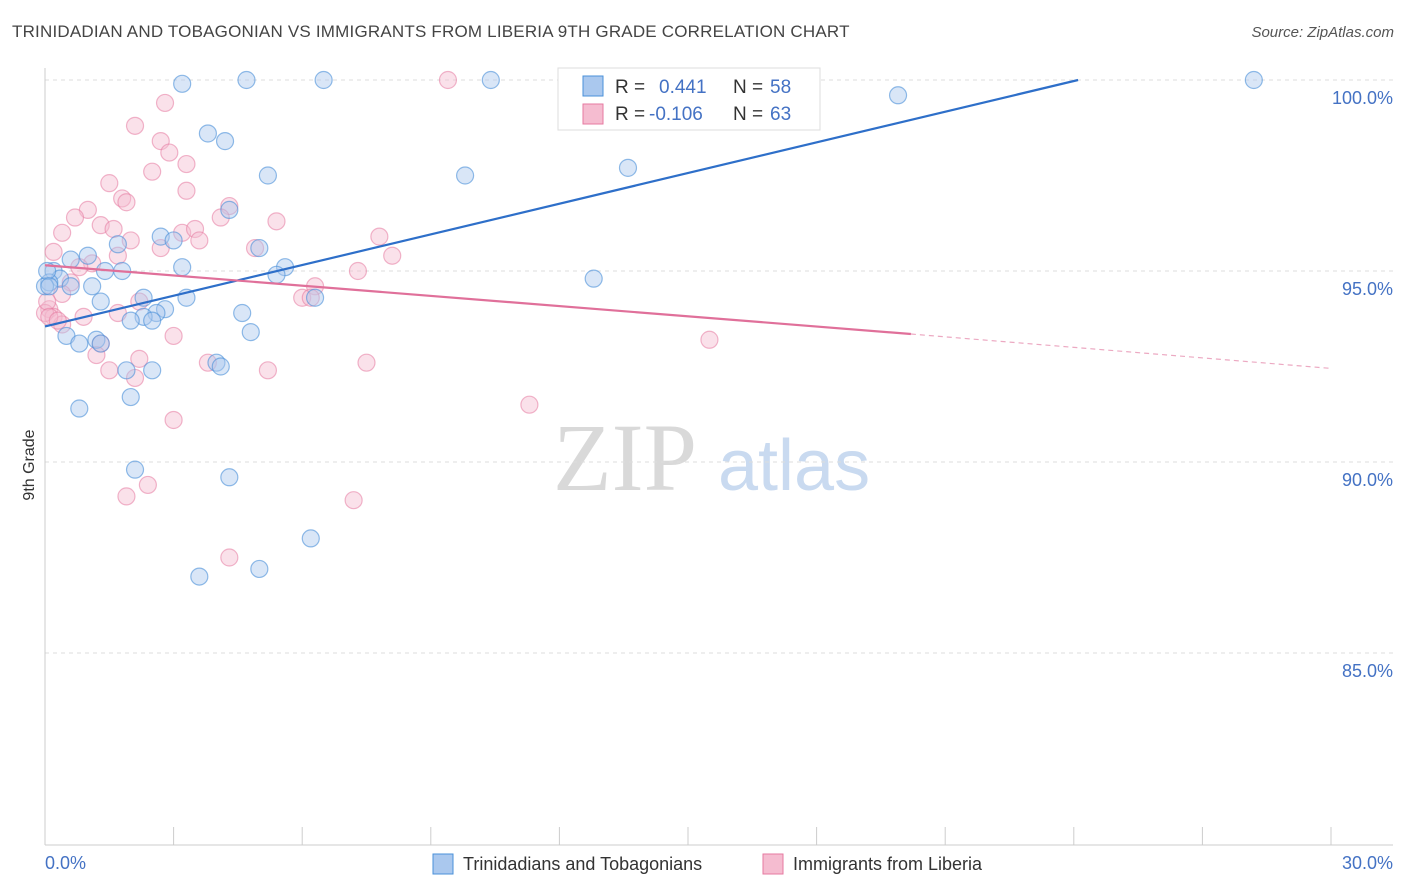  What do you see at coordinates (748, 87) in the screenshot?
I see `legend-blue-n-label: N =` at bounding box center [748, 87].